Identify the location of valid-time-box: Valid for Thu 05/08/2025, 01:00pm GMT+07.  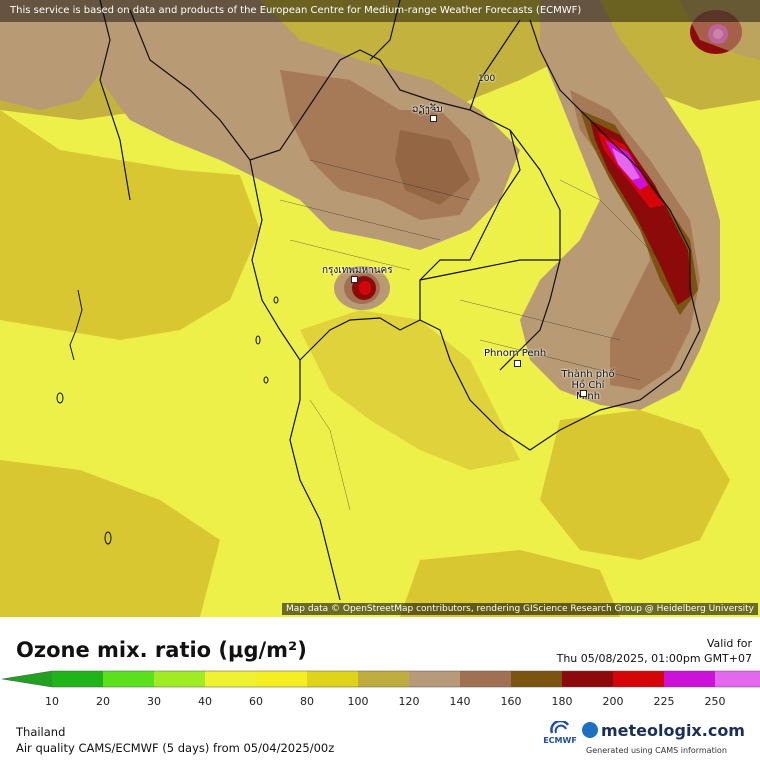
(654, 651).